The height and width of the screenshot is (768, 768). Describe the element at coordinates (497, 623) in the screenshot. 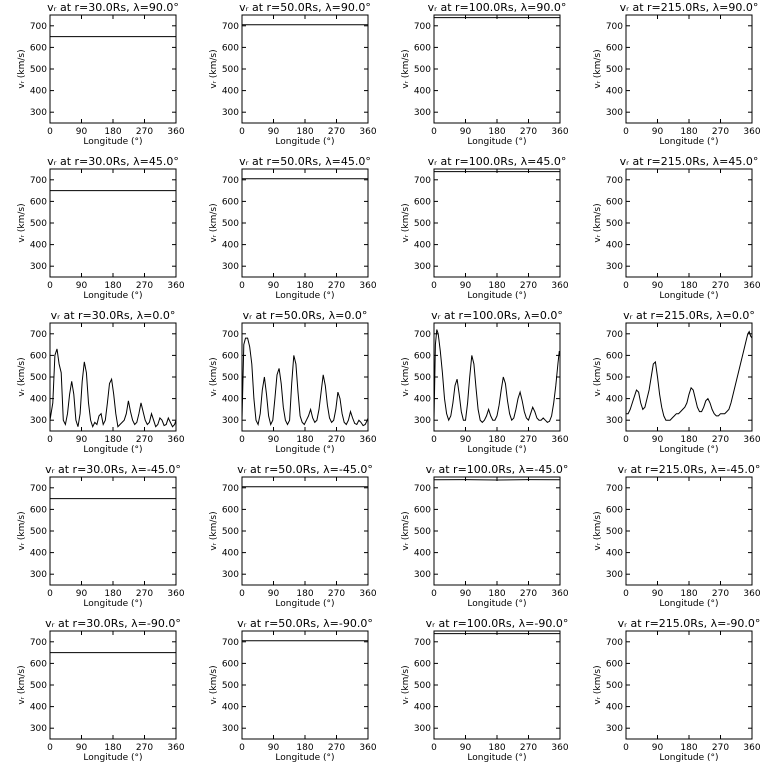

I see `chart-title: vᵣ at r=100.0Rs, λ=-90.0°` at that location.